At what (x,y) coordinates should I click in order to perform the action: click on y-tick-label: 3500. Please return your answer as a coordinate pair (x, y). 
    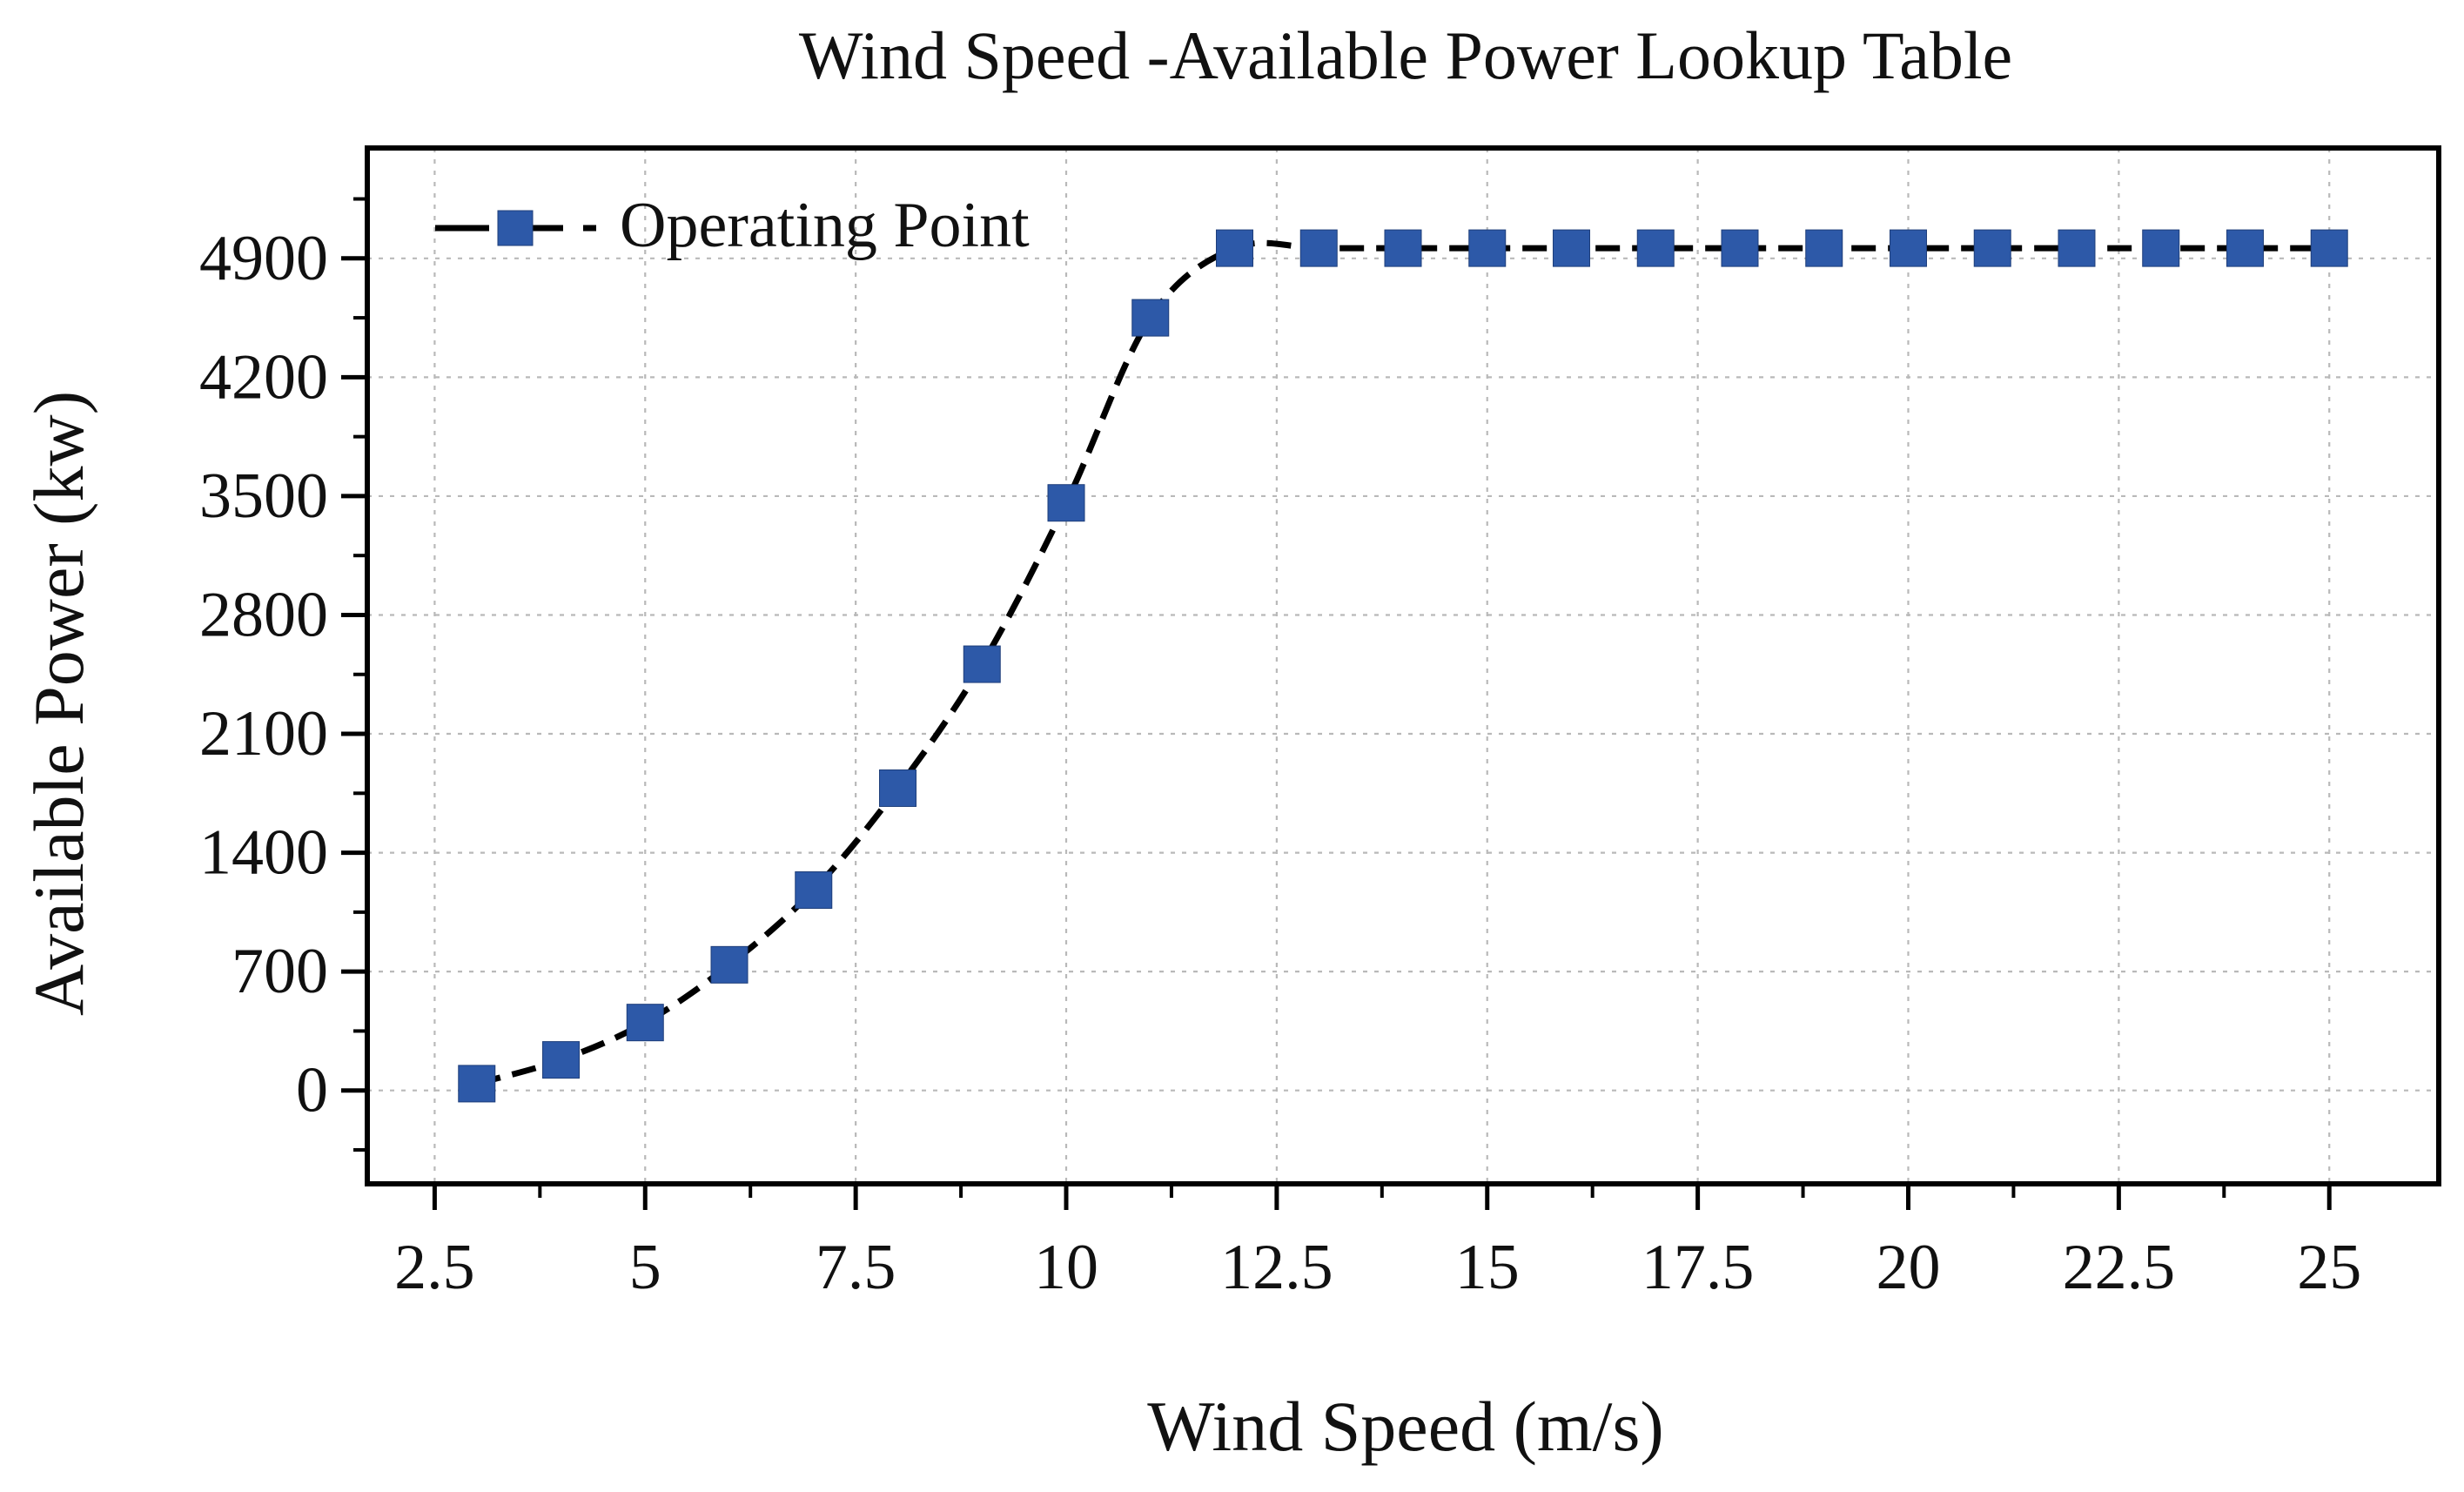
    Looking at the image, I should click on (263, 496).